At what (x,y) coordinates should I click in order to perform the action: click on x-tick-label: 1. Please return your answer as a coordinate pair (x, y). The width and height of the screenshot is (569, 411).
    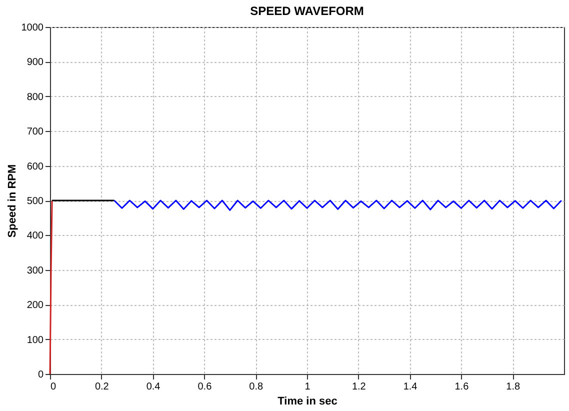
    Looking at the image, I should click on (307, 387).